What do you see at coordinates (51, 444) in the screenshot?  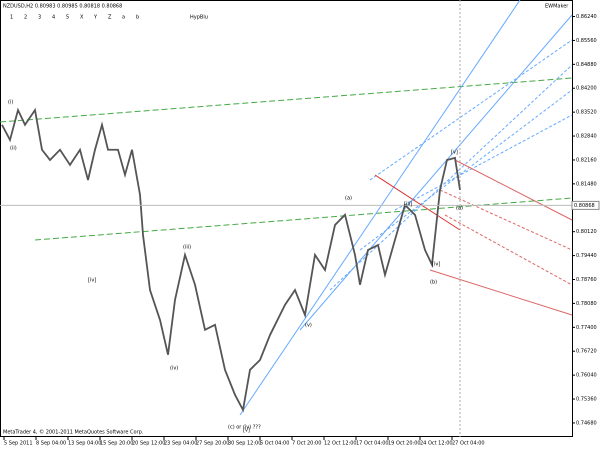 I see `x-tick-label: 8 Sep 04:00` at bounding box center [51, 444].